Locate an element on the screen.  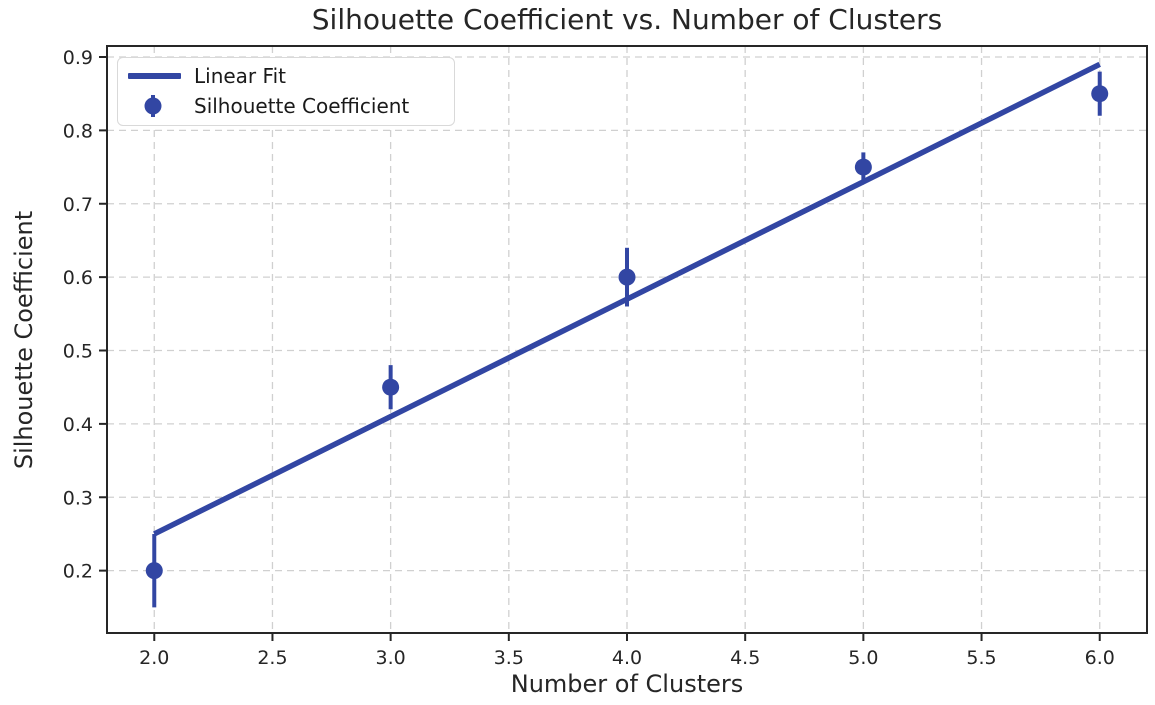
x-axis-label: Number of Clusters is located at coordinates (627, 684).